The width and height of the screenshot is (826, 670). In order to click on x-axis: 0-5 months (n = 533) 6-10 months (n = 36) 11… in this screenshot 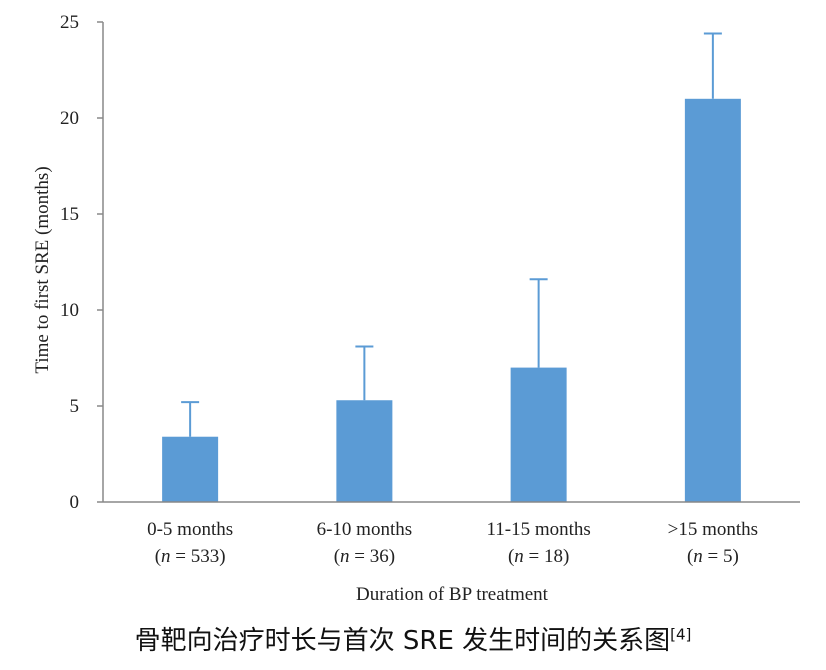, I will do `click(451, 534)`.